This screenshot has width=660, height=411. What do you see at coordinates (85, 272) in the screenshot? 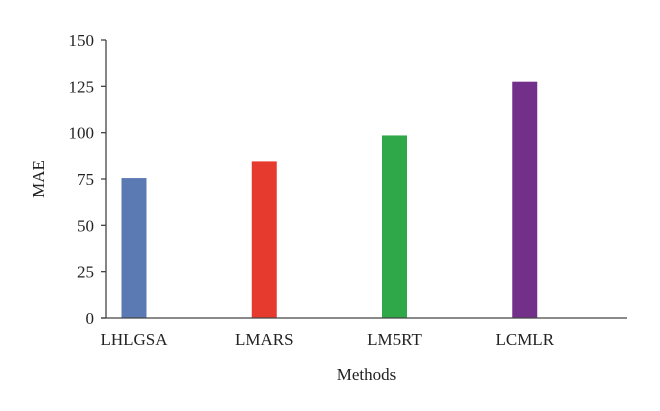
I see `y-tick-label: 25` at bounding box center [85, 272].